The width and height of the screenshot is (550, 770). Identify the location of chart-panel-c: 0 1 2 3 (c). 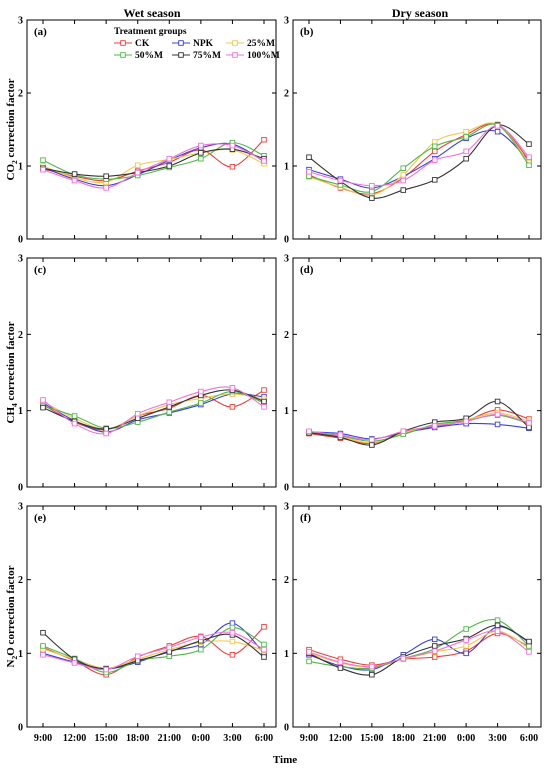
(147, 374).